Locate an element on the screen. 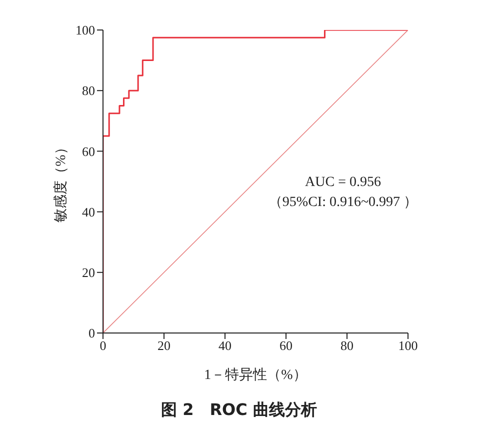 Image resolution: width=478 pixels, height=432 pixels. y-tick-label: 60 is located at coordinates (88, 151).